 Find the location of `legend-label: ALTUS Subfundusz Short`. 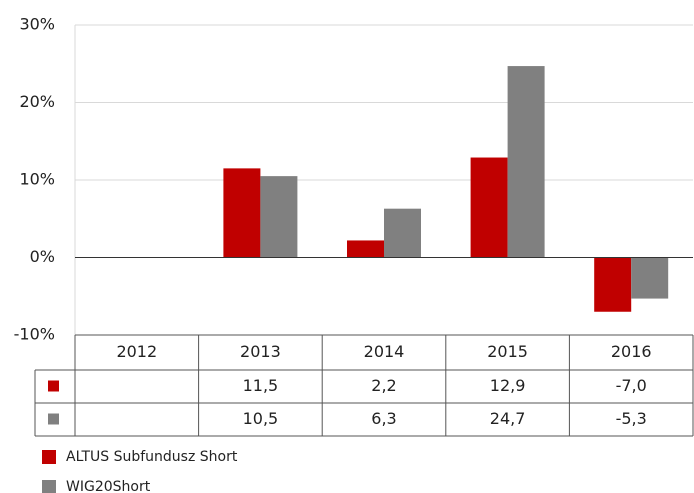

legend-label: ALTUS Subfundusz Short is located at coordinates (152, 457).